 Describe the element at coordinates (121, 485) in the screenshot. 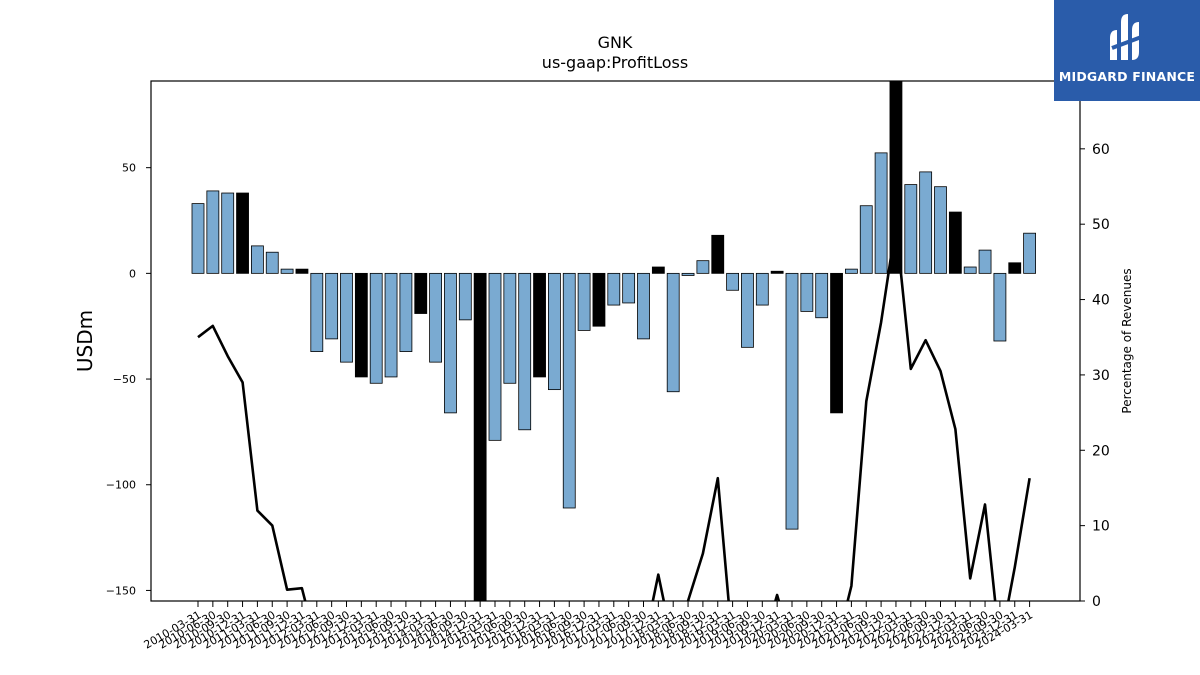

I see `y-tick-label: −100` at that location.